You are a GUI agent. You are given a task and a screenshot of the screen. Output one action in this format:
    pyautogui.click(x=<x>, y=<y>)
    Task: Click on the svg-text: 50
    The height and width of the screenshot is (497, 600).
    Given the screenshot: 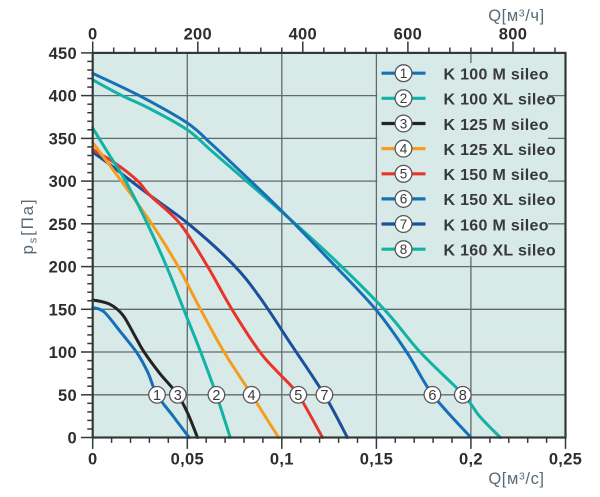 What is the action you would take?
    pyautogui.click(x=67, y=396)
    